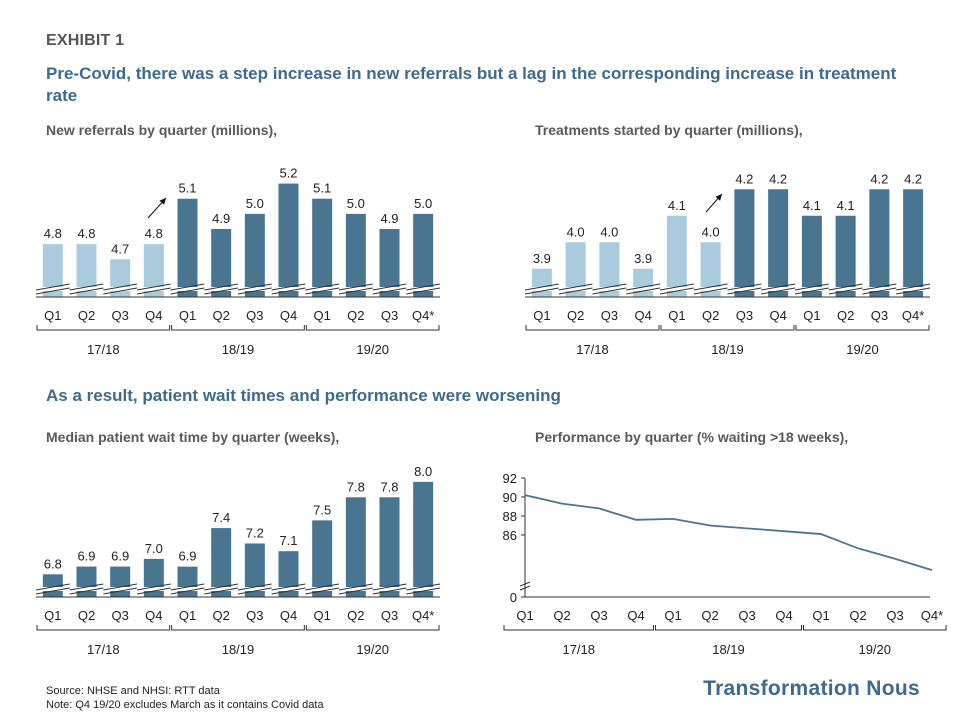 The height and width of the screenshot is (720, 960). Describe the element at coordinates (510, 497) in the screenshot. I see `chart4-y-tick-label: 90` at that location.